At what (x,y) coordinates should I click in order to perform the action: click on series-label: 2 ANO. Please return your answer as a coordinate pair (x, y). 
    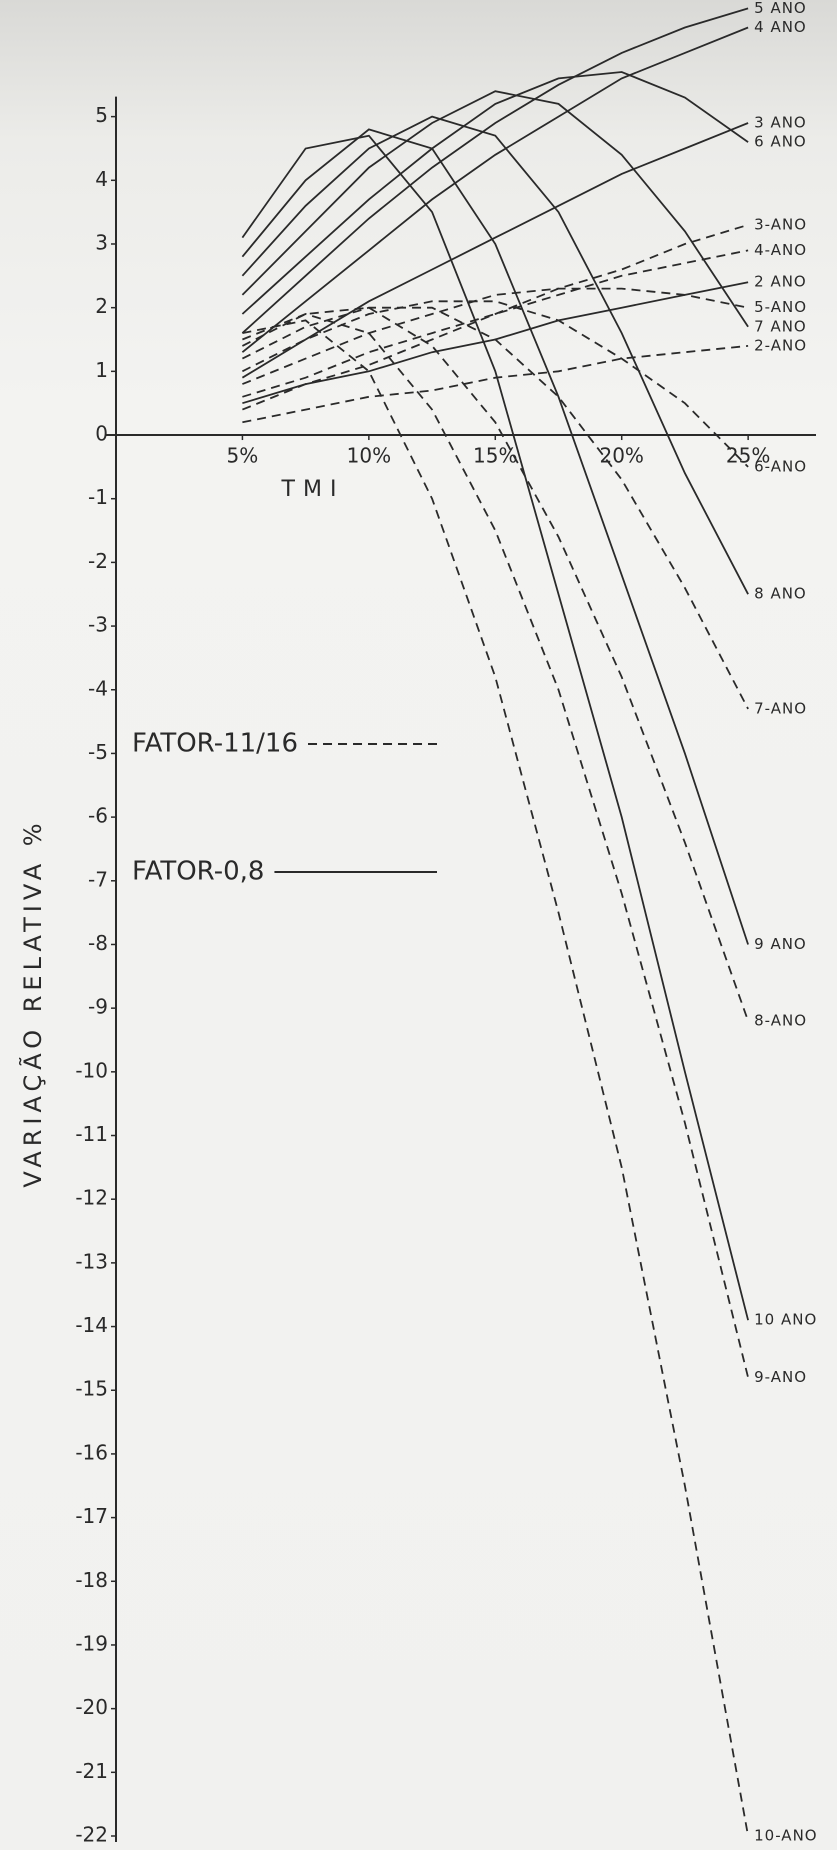
    Looking at the image, I should click on (780, 282).